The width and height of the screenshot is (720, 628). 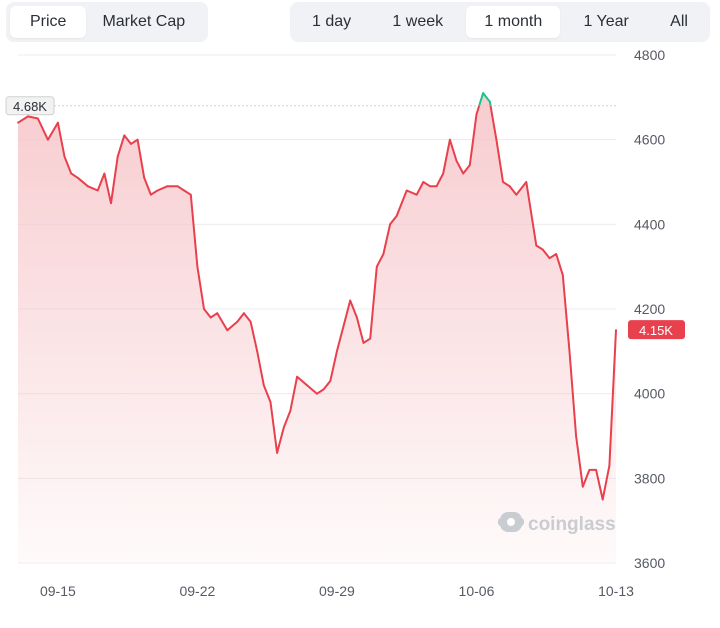 What do you see at coordinates (656, 330) in the screenshot?
I see `last-price-label: 4.15K` at bounding box center [656, 330].